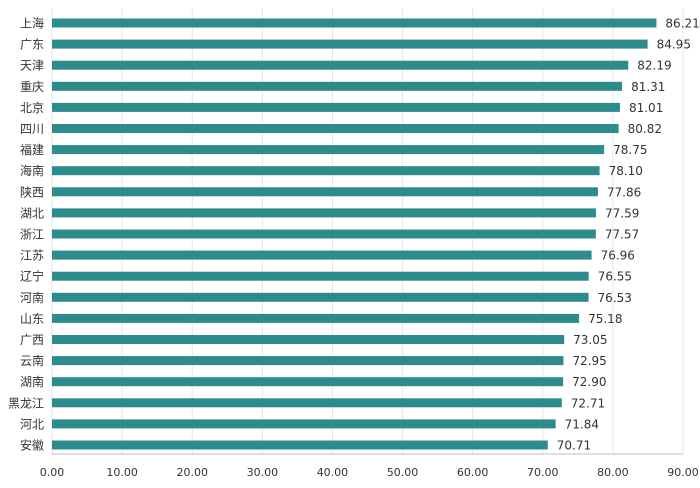 This screenshot has height=488, width=700. I want to click on category-label: 河北, so click(32, 424).